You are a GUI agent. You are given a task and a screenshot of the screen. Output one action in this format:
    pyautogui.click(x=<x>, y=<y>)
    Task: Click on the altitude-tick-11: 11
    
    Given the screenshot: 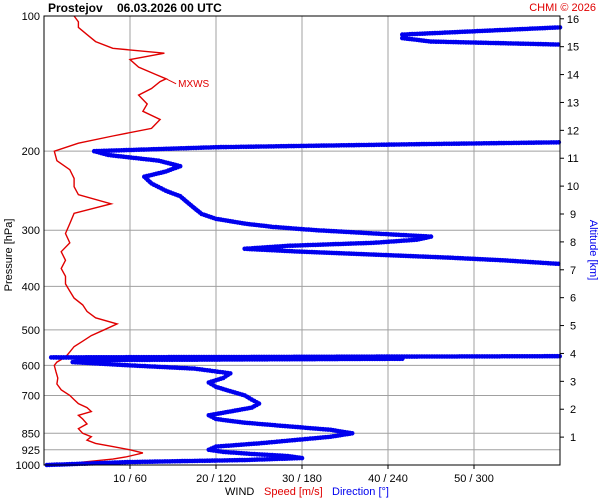 What is the action you would take?
    pyautogui.click(x=572, y=159)
    